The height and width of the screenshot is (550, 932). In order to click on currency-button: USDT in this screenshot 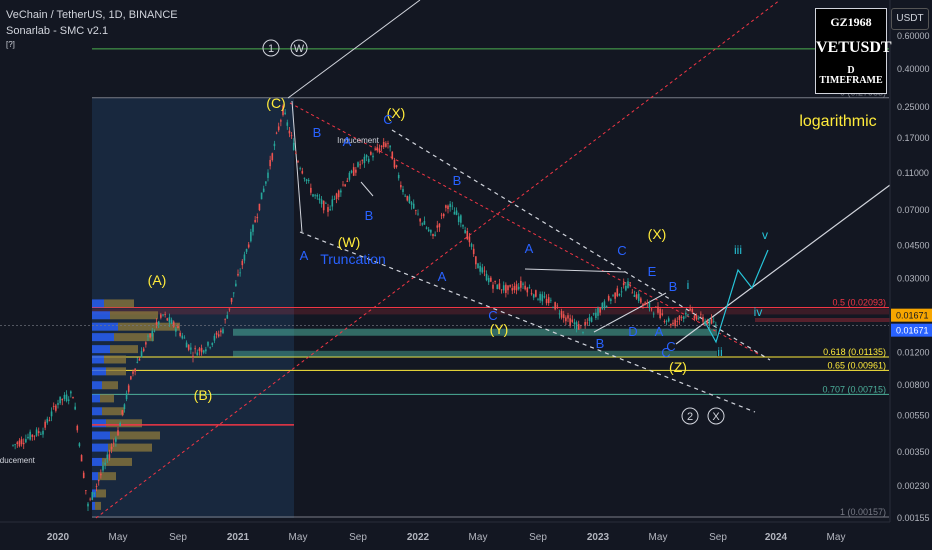, I will do `click(910, 19)`.